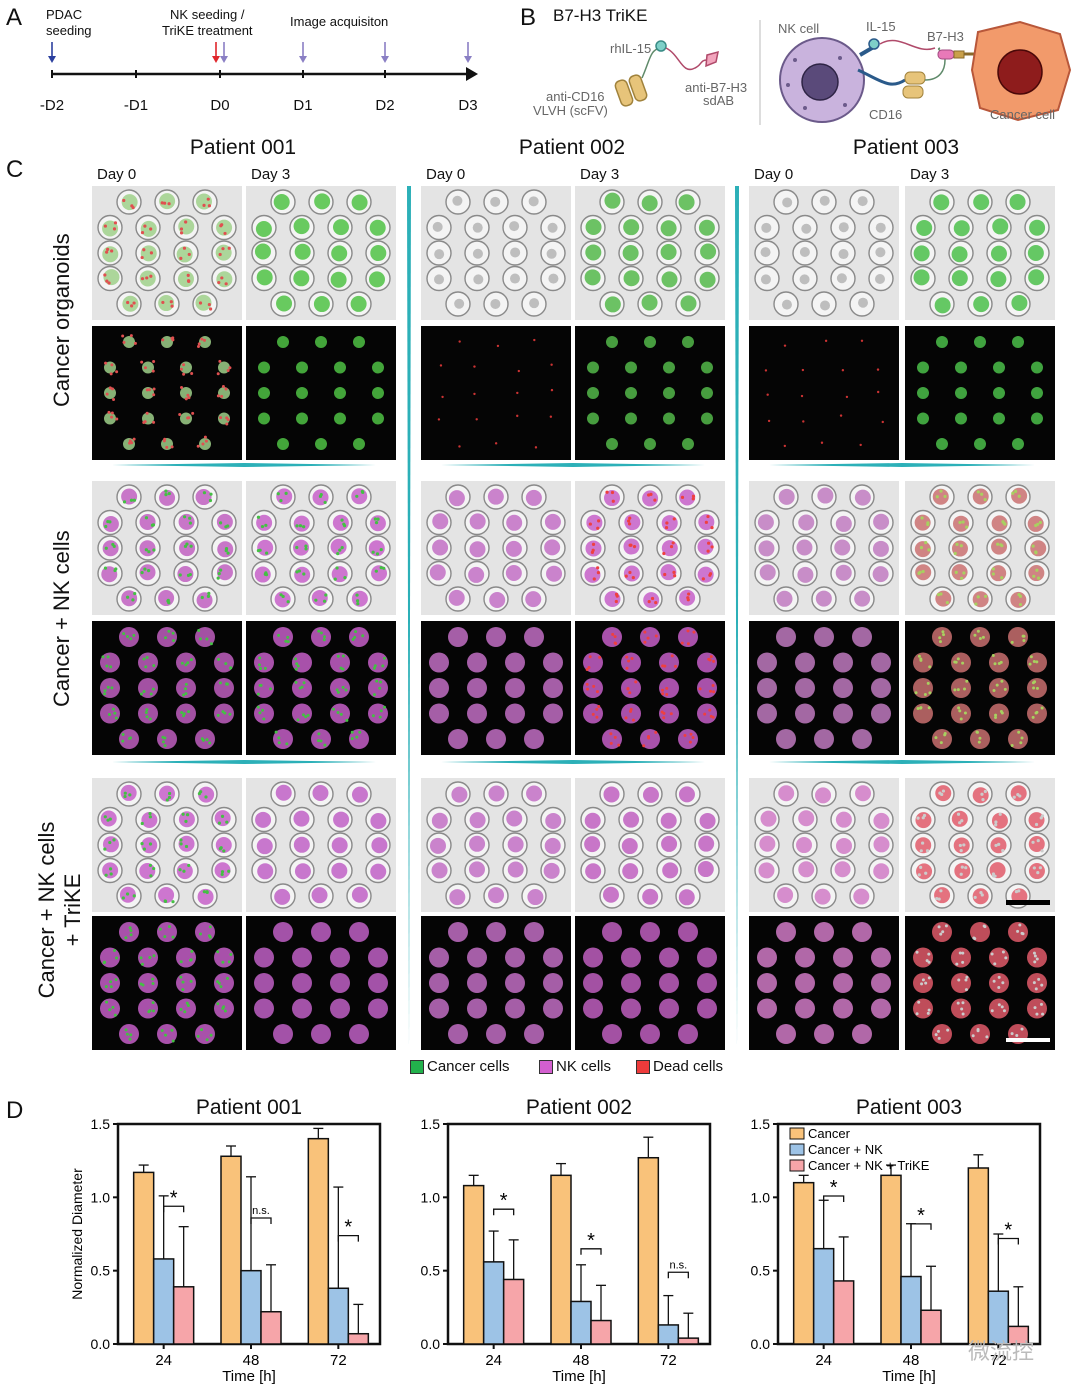 Image resolution: width=1080 pixels, height=1394 pixels. What do you see at coordinates (666, 73) in the screenshot?
I see `trike-molecule` at bounding box center [666, 73].